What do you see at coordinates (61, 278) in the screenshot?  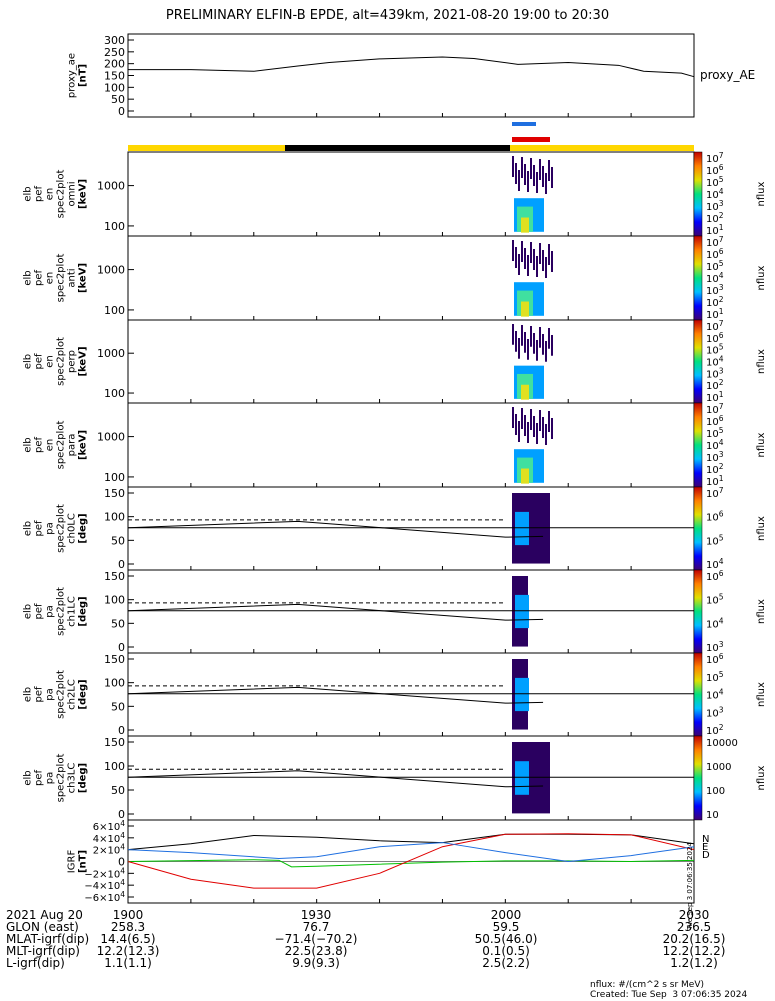 I see `ylabel-anti: spec2plot` at bounding box center [61, 278].